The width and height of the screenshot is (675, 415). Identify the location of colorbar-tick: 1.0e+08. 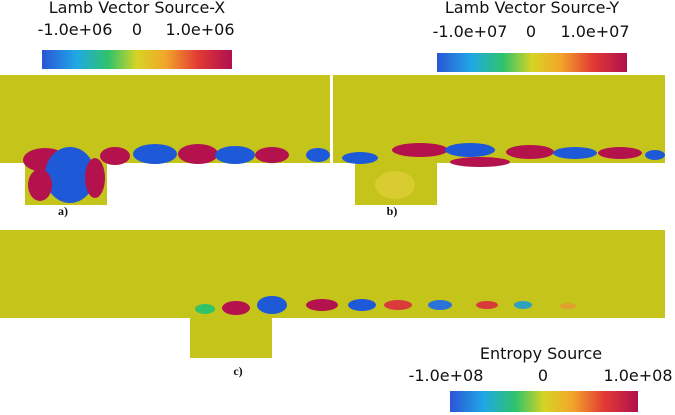
(637, 375).